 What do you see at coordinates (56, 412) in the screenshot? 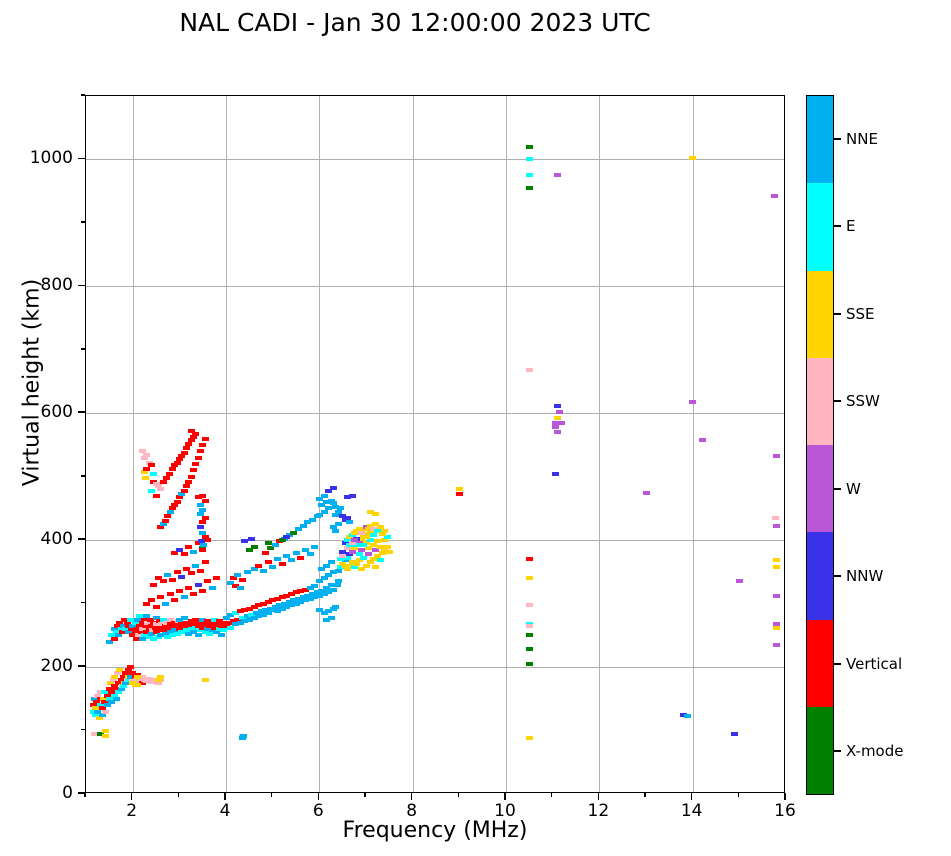
I see `y-axis-tick-label: 600` at bounding box center [56, 412].